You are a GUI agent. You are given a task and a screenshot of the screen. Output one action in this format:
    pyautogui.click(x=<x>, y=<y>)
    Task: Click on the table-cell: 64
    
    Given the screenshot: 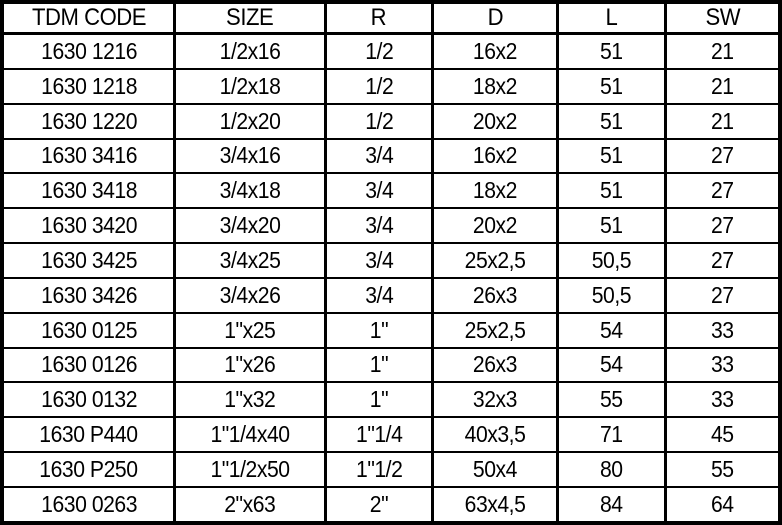 What is the action you would take?
    pyautogui.click(x=722, y=505)
    